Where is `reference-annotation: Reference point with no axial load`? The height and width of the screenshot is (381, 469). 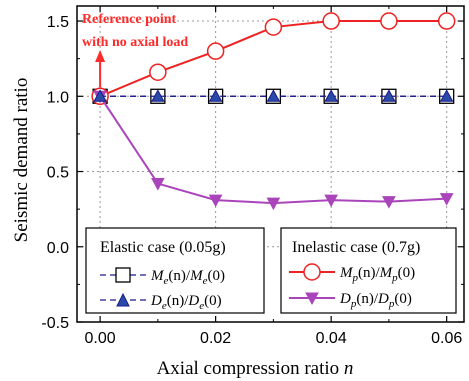 reference-annotation: Reference point with no axial load is located at coordinates (135, 50).